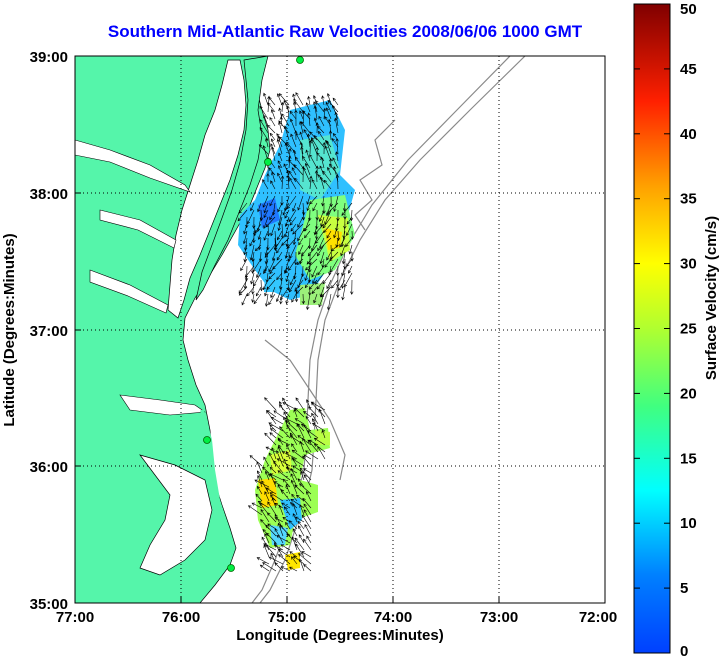  What do you see at coordinates (340, 635) in the screenshot?
I see `x-axis-label: Longitude (Degrees:Minutes)` at bounding box center [340, 635].